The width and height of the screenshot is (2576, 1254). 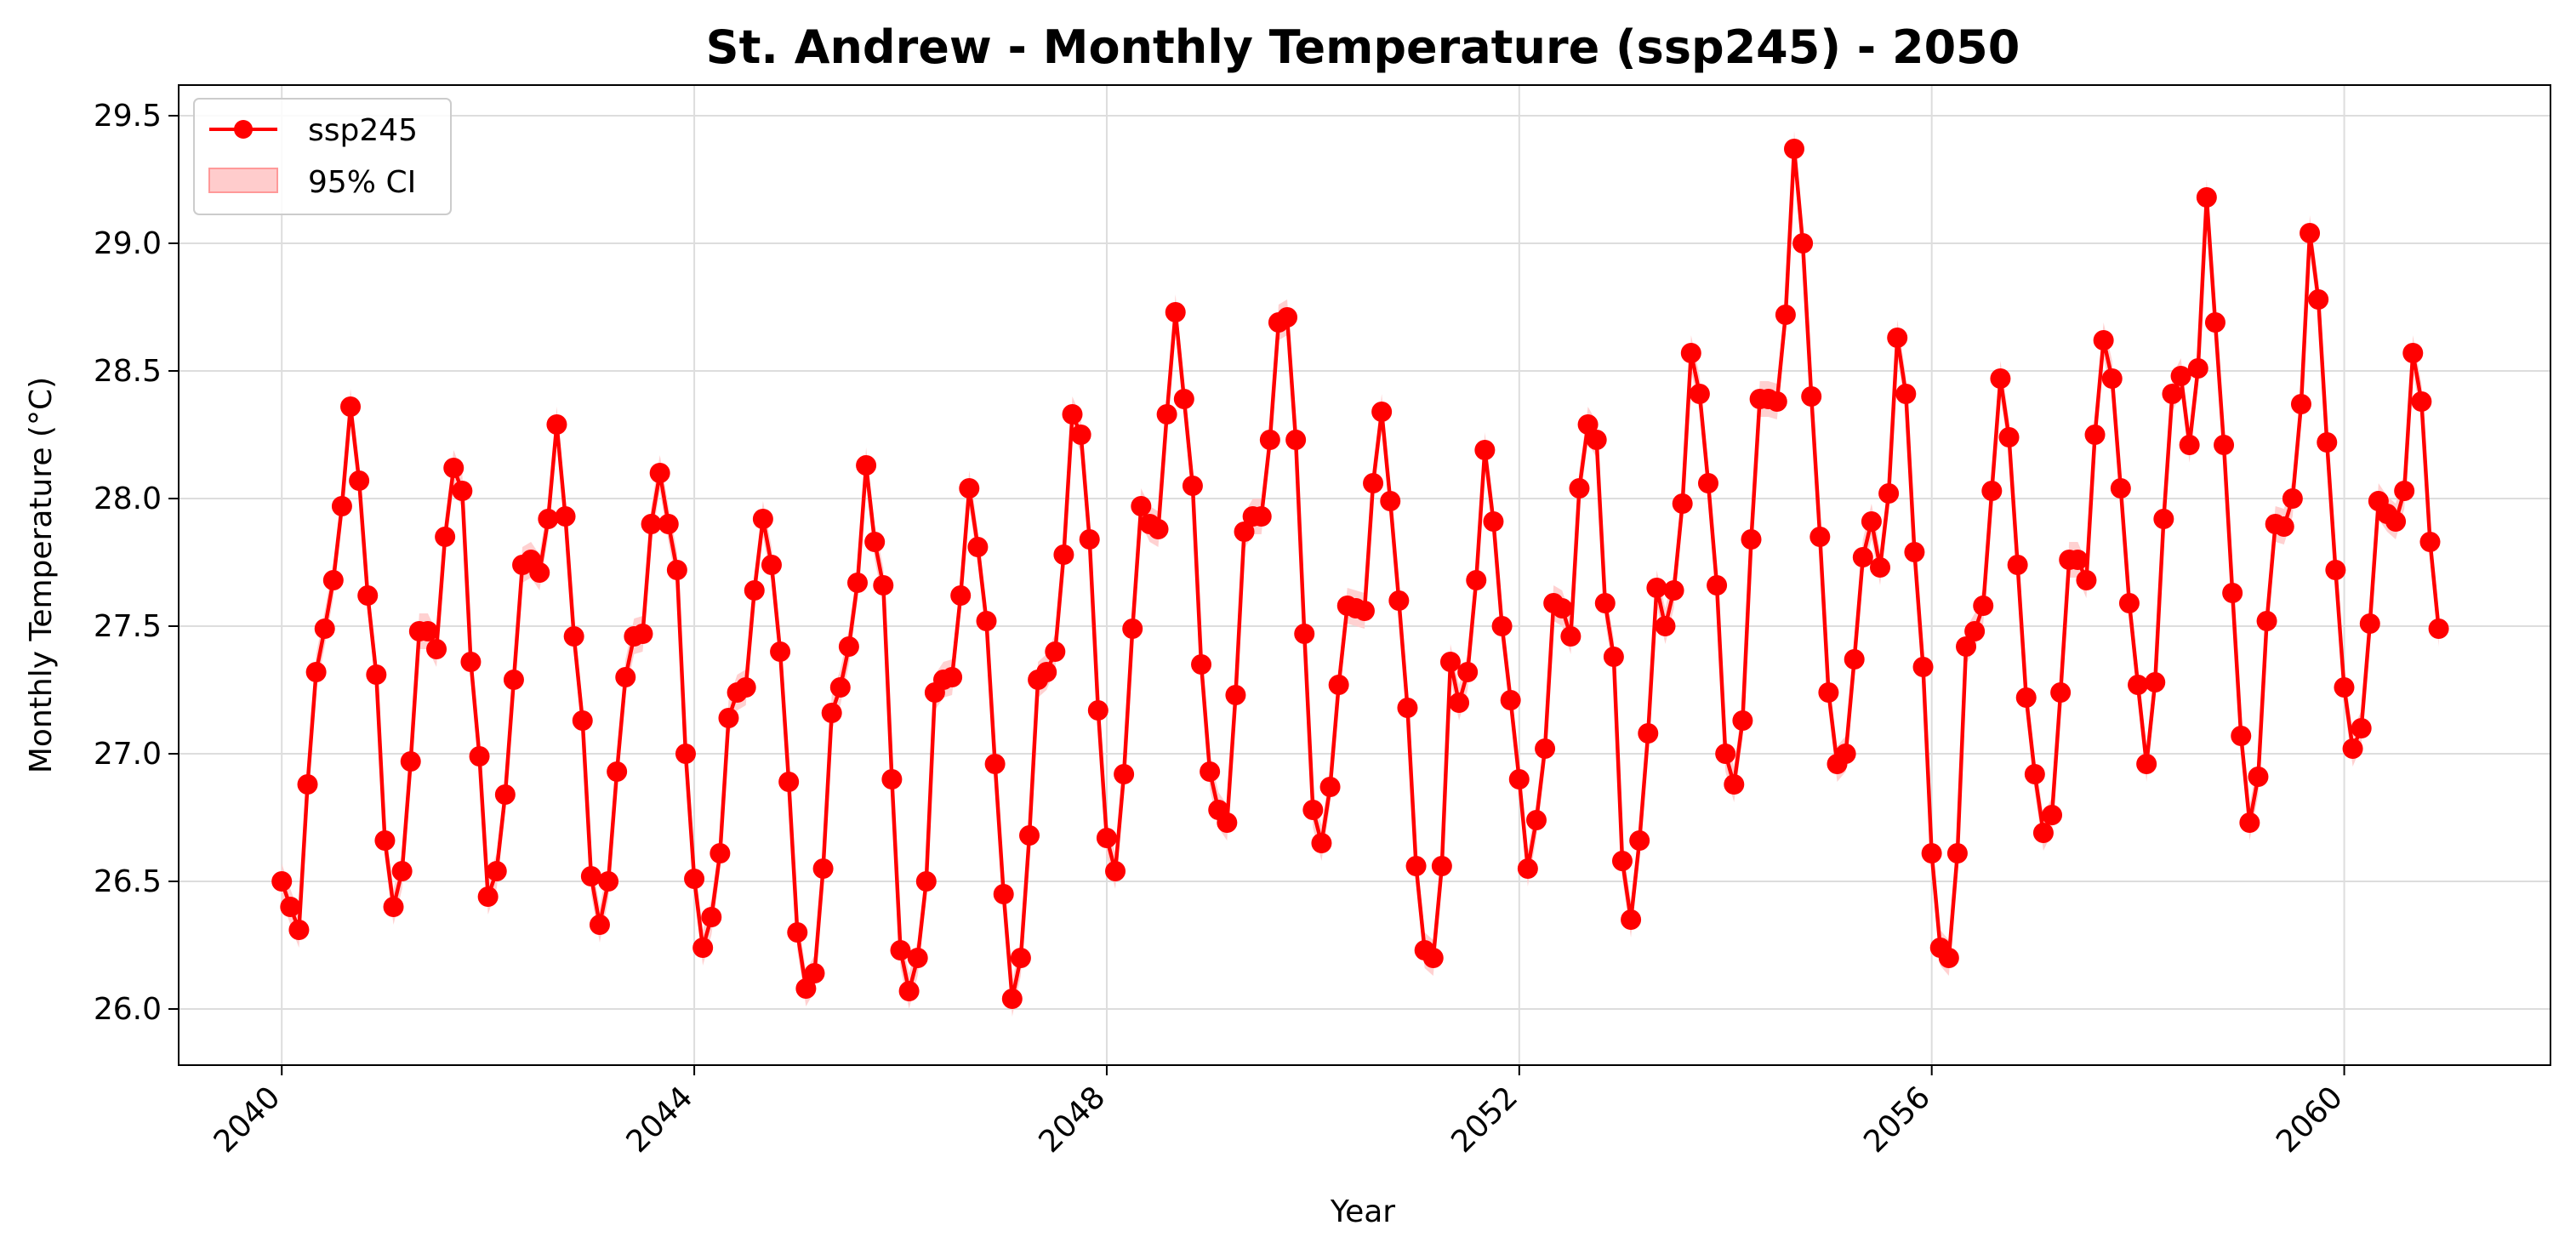 I want to click on legend: ssp245 95% CI, so click(x=322, y=156).